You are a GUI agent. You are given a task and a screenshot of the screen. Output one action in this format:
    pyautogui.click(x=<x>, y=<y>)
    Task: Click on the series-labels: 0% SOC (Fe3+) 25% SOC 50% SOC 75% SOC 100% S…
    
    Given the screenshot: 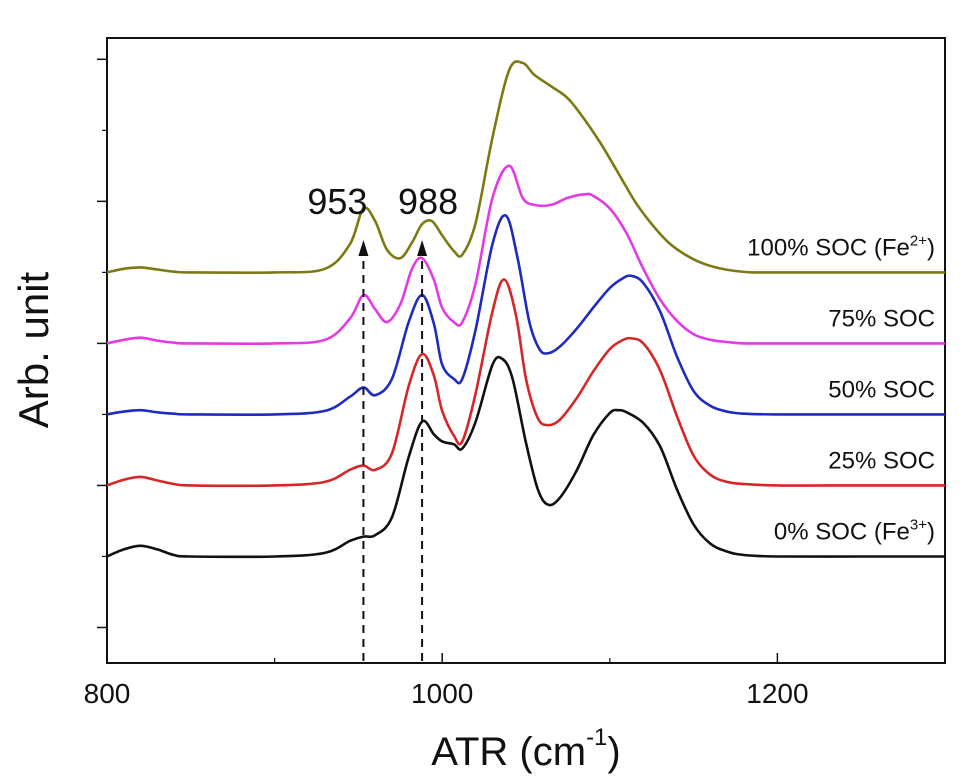 What is the action you would take?
    pyautogui.click(x=841, y=388)
    